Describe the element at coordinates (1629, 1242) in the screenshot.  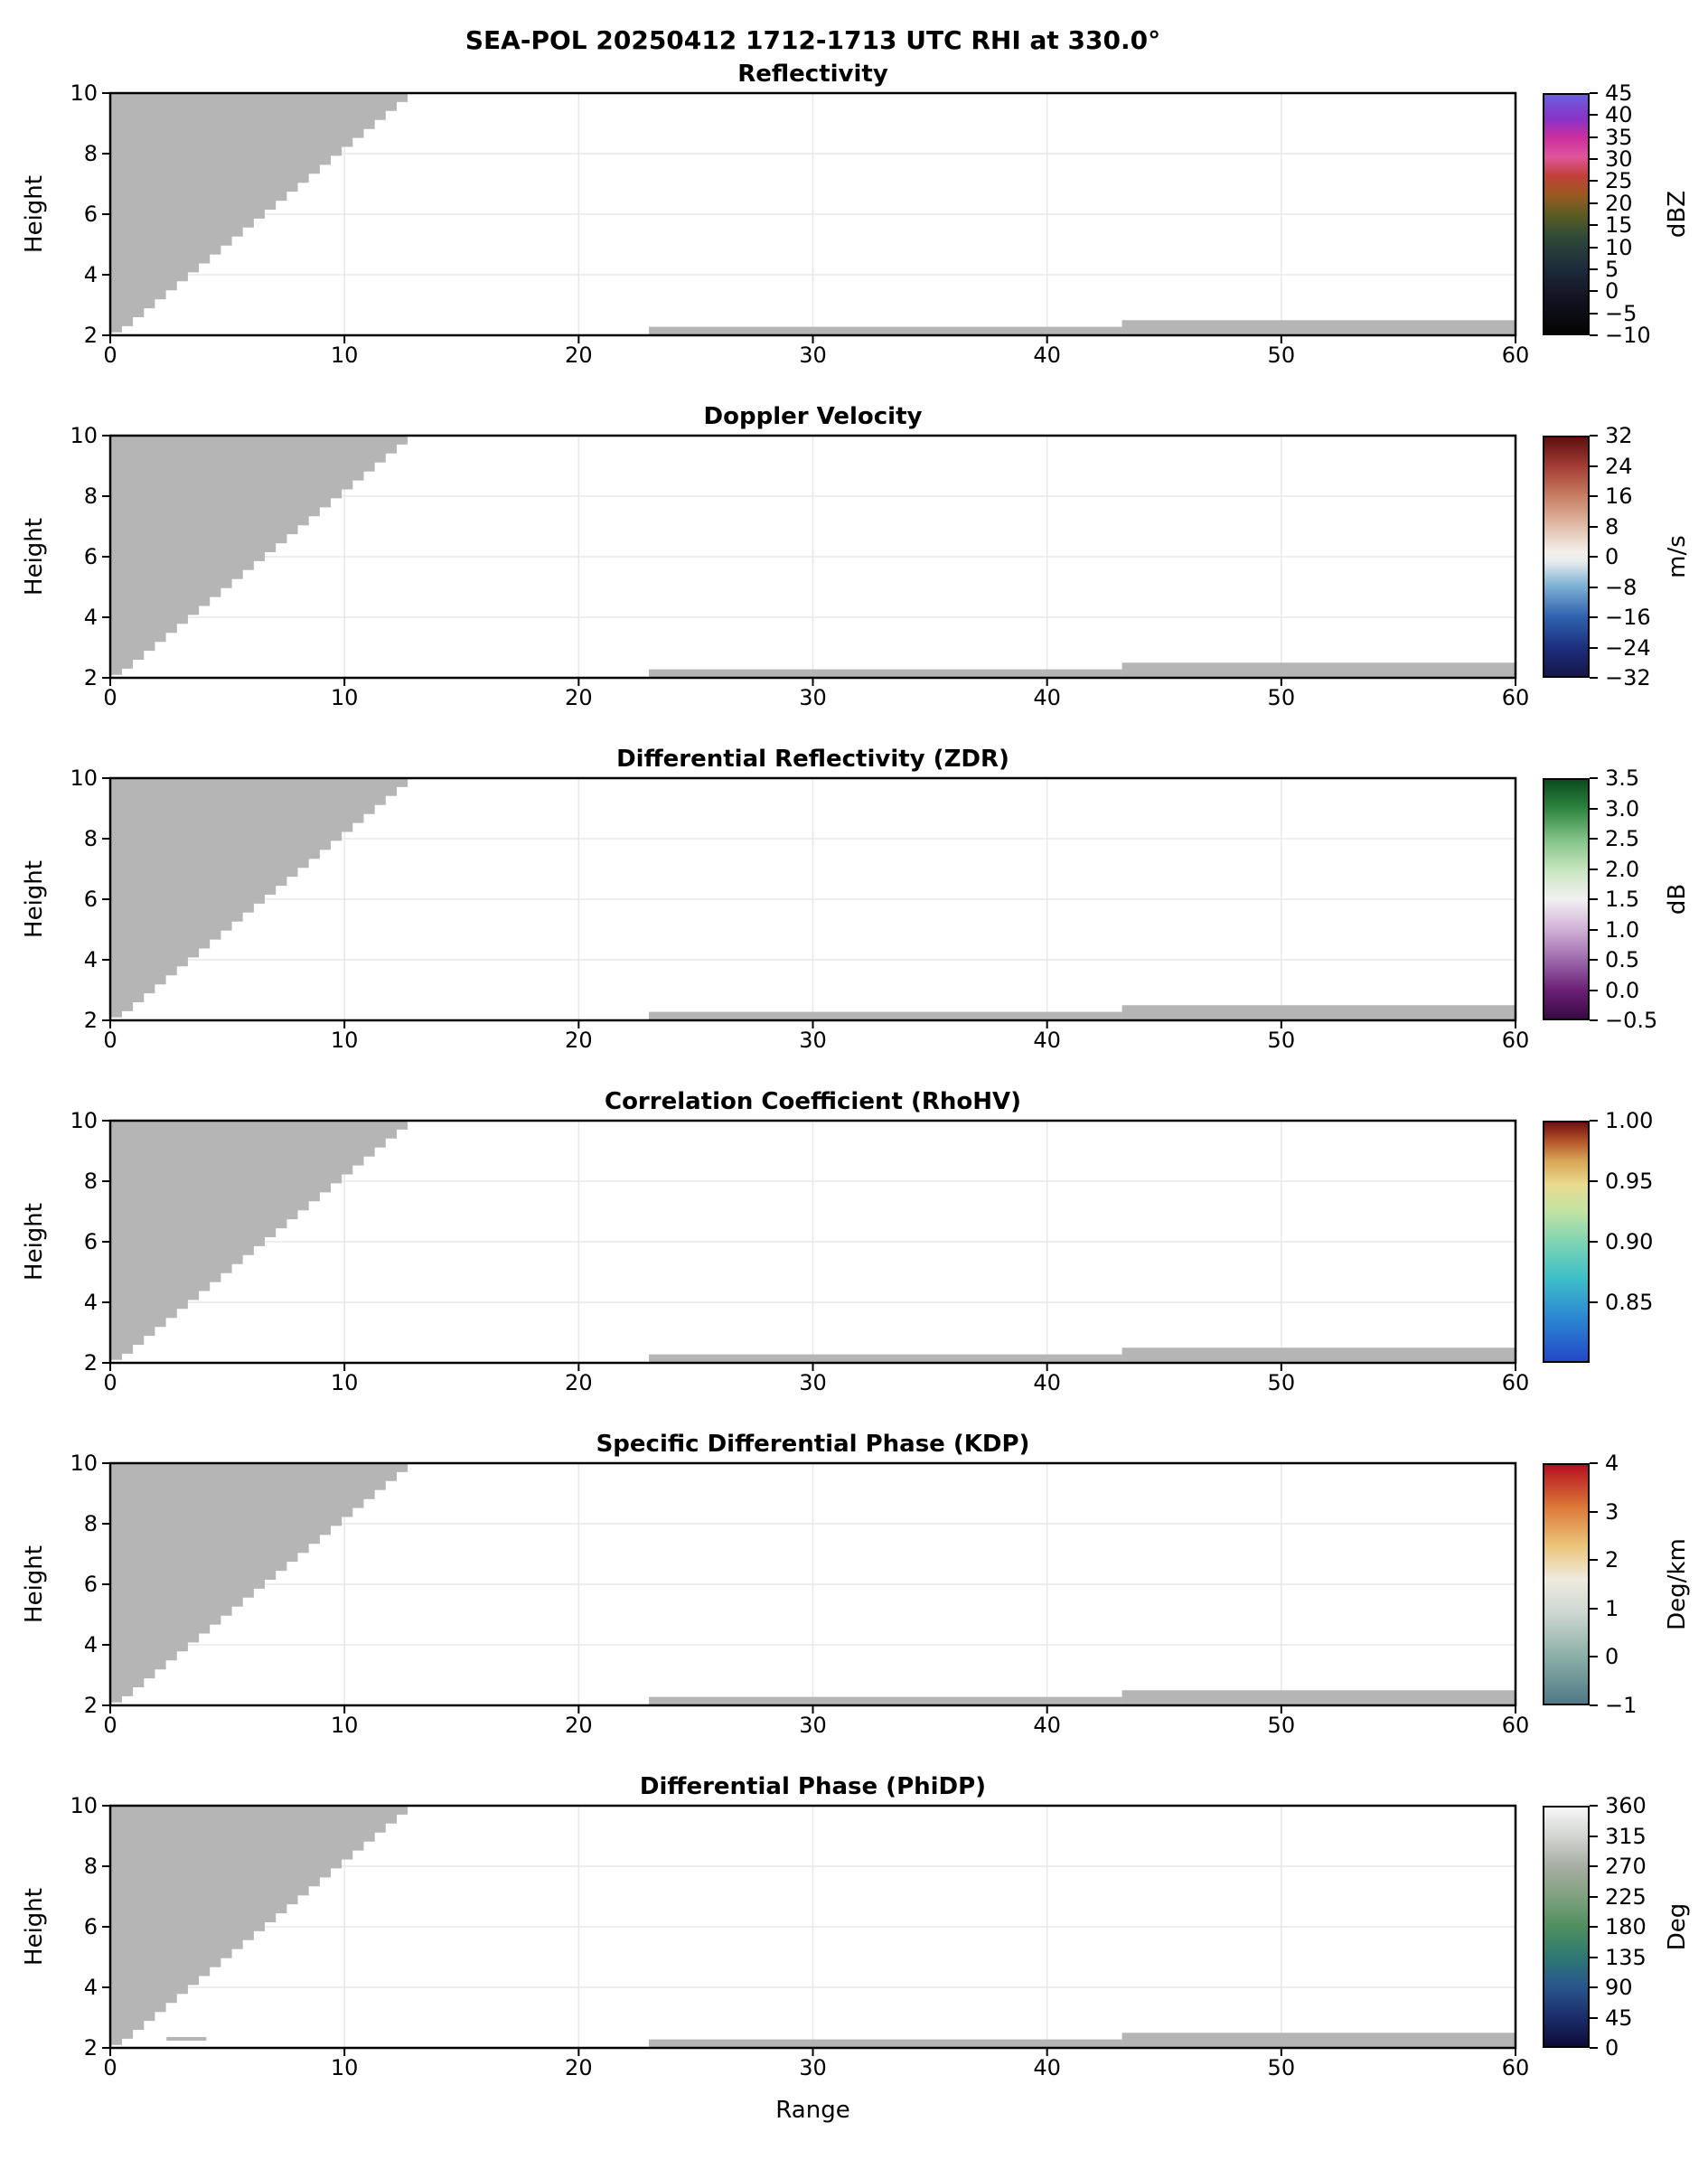
I see `colorbar-tick-label: 0.90` at that location.